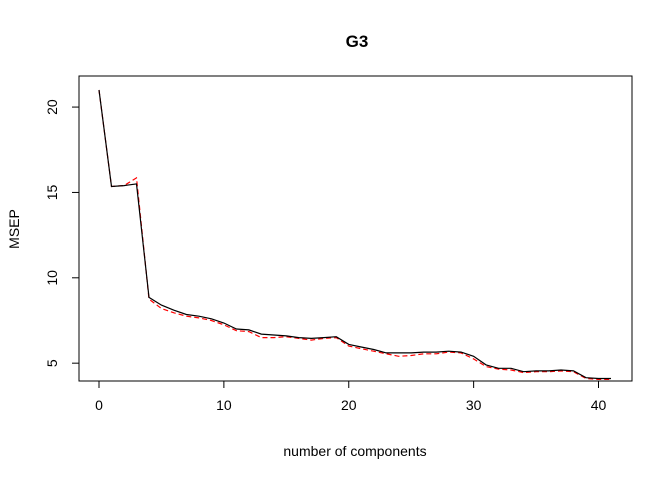 Image resolution: width=672 pixels, height=480 pixels. Describe the element at coordinates (52, 192) in the screenshot. I see `y-tick-label: 15` at that location.